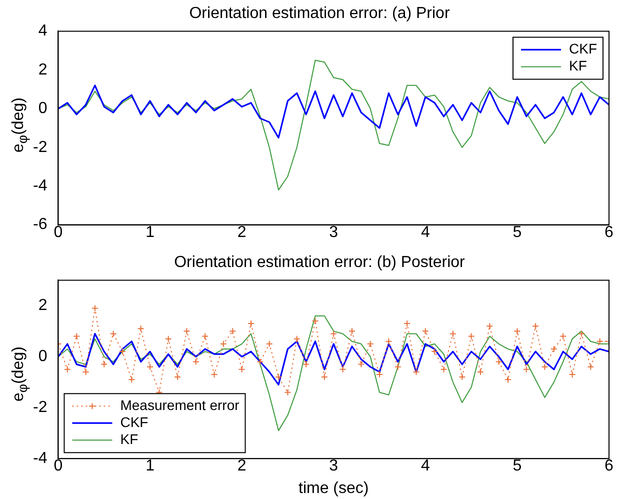 The image size is (623, 499). What do you see at coordinates (319, 13) in the screenshot?
I see `chart-title: Orientation estimation error: (a) Prior` at bounding box center [319, 13].